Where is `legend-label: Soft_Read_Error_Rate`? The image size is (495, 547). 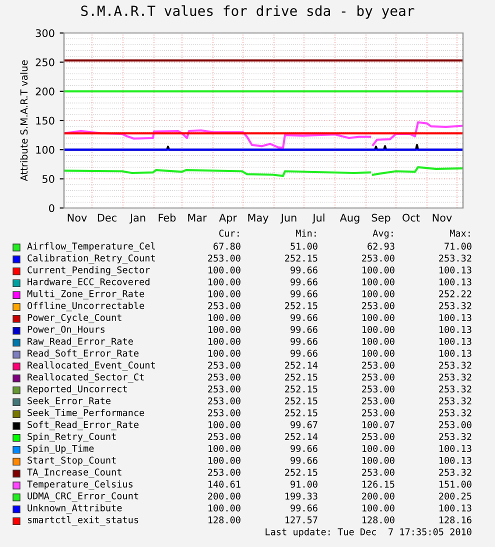 legend-label: Soft_Read_Error_Rate is located at coordinates (83, 425).